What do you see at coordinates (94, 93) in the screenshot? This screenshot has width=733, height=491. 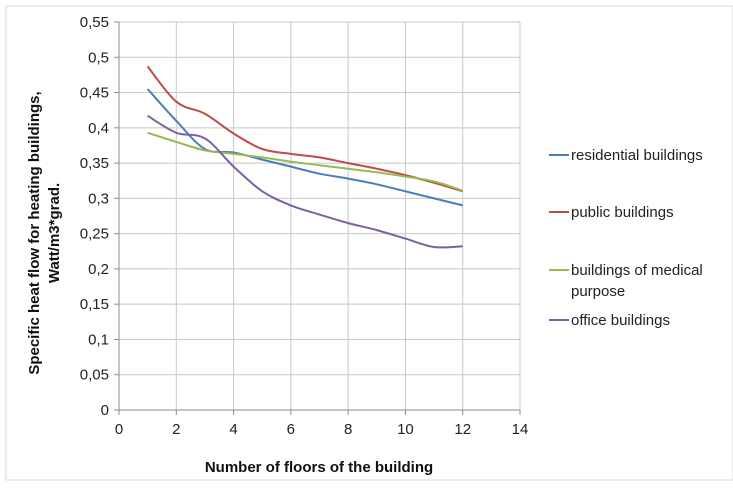 I see `y-tick-label: 0,45` at bounding box center [94, 93].